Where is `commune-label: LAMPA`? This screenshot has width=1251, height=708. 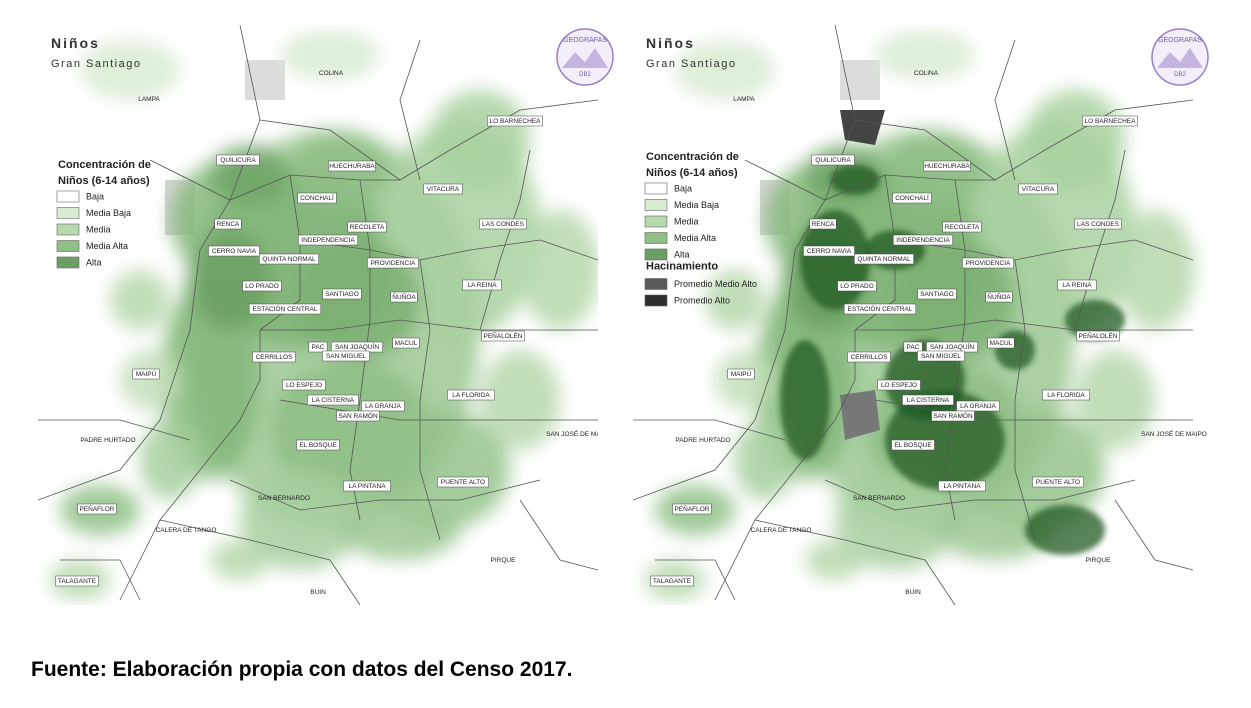
commune-label: LAMPA is located at coordinates (744, 99).